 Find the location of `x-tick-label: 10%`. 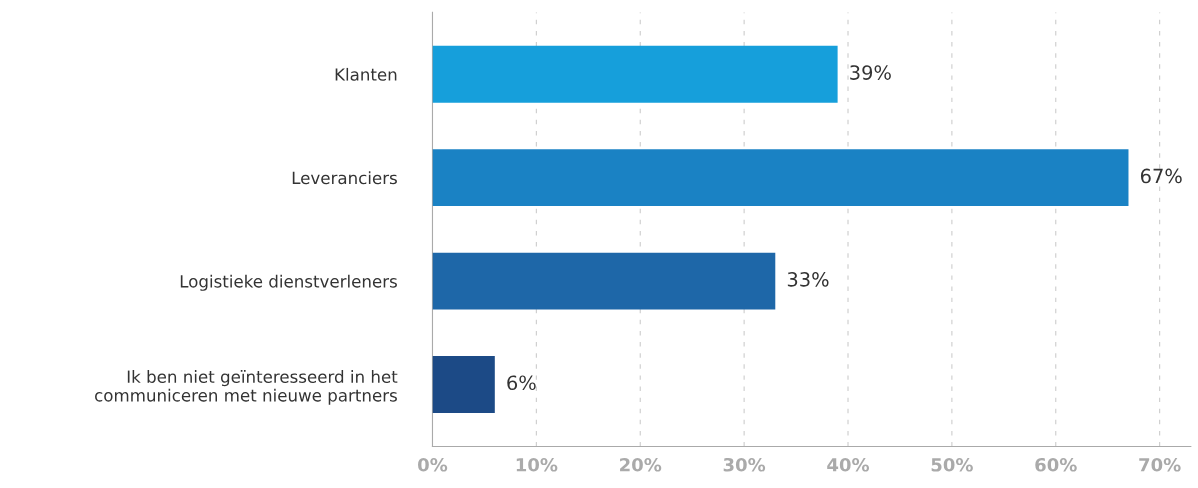

x-tick-label: 10% is located at coordinates (537, 464).